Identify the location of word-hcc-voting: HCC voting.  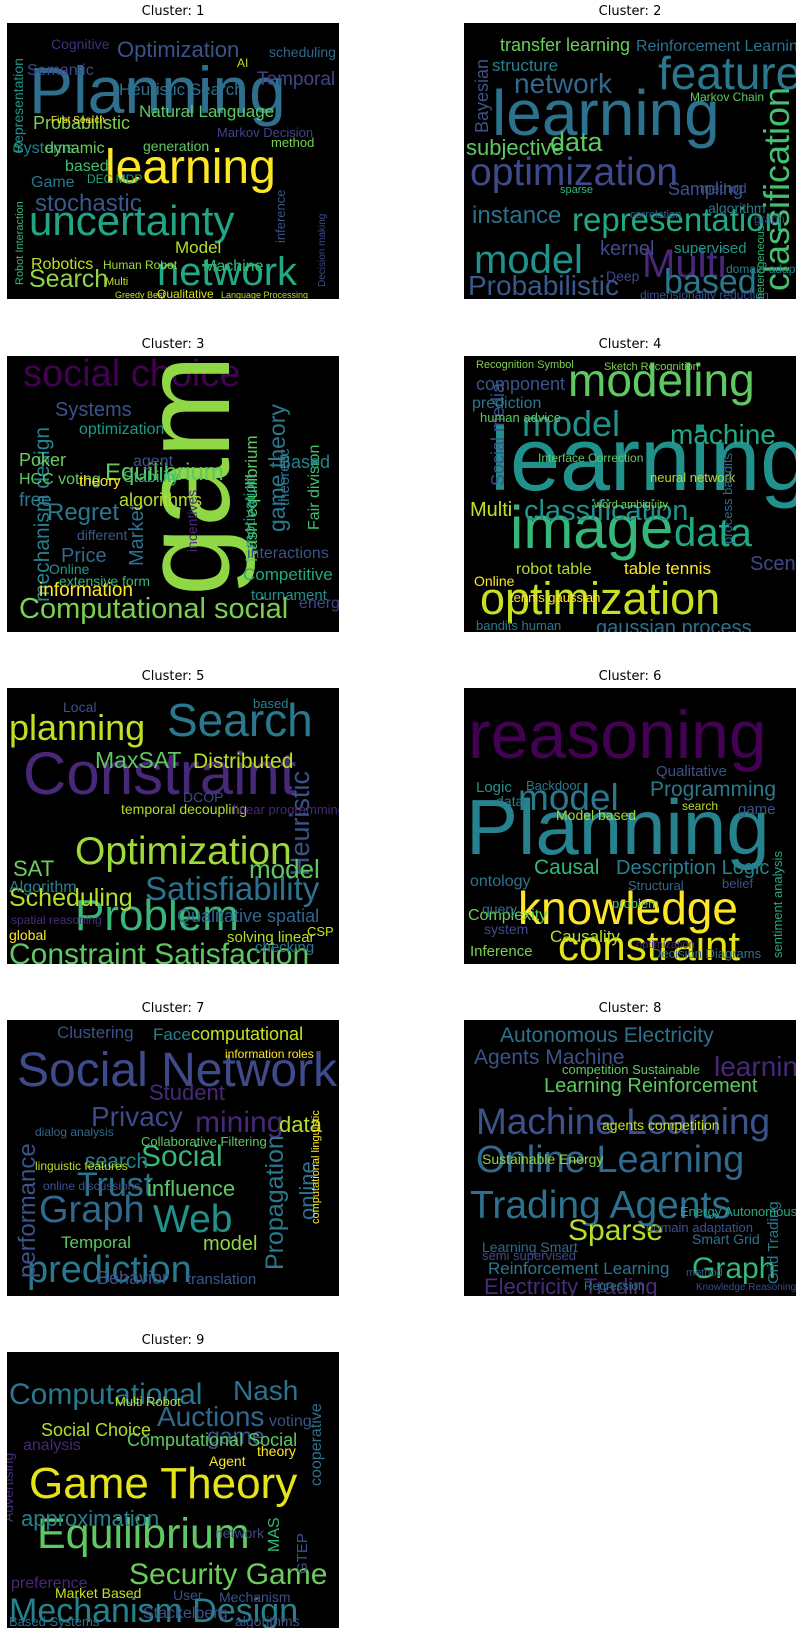
(60, 479).